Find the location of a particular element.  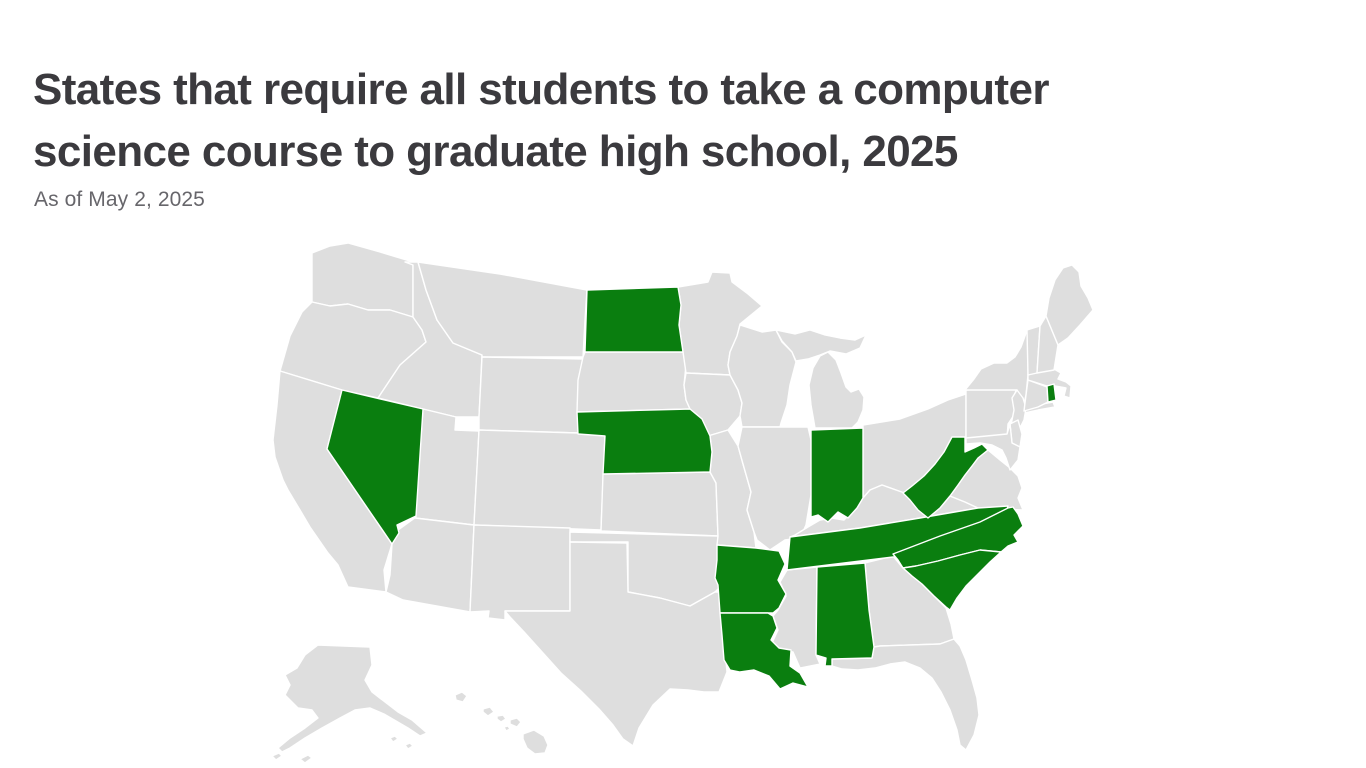

state-nh is located at coordinates (1047, 344).